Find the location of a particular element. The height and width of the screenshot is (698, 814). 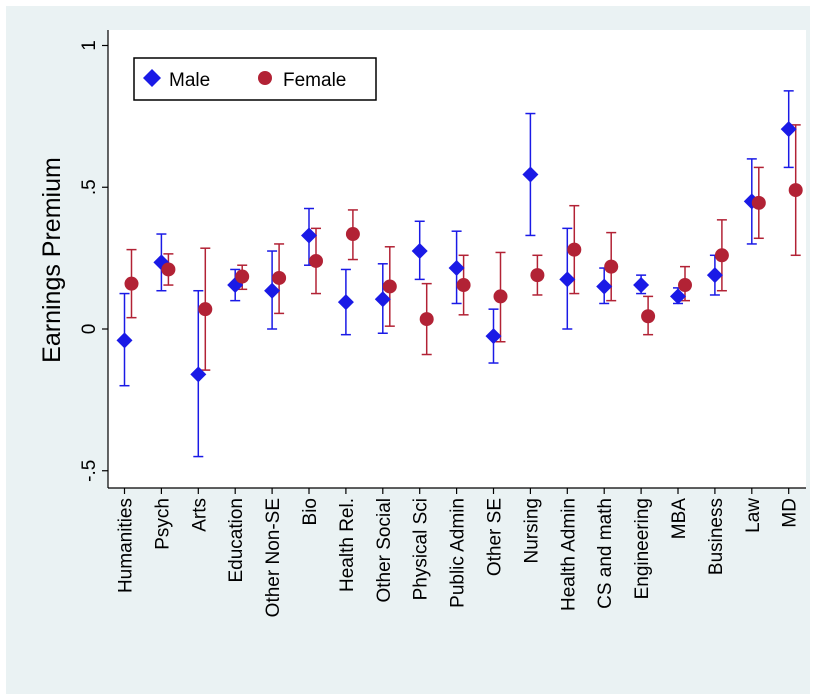

legend: Male Female is located at coordinates (255, 79).